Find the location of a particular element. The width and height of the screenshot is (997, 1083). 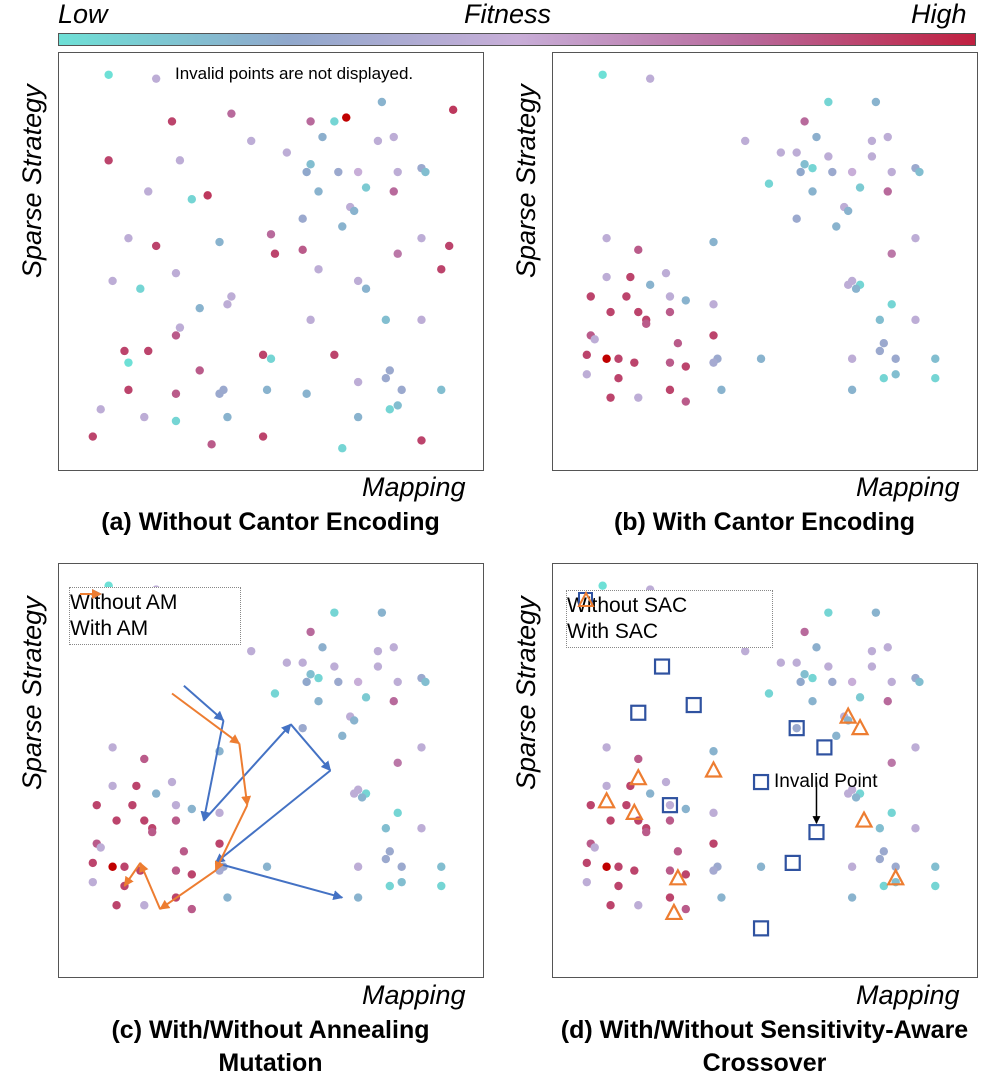

panel-b-svg is located at coordinates (761, 238).